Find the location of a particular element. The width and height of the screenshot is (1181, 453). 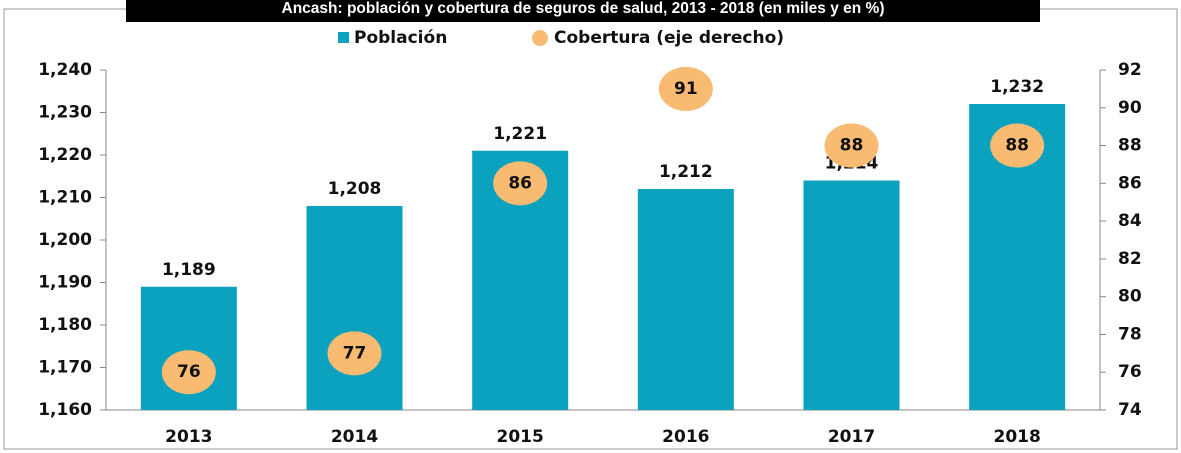

y-tick-label: 1,170 is located at coordinates (65, 368).